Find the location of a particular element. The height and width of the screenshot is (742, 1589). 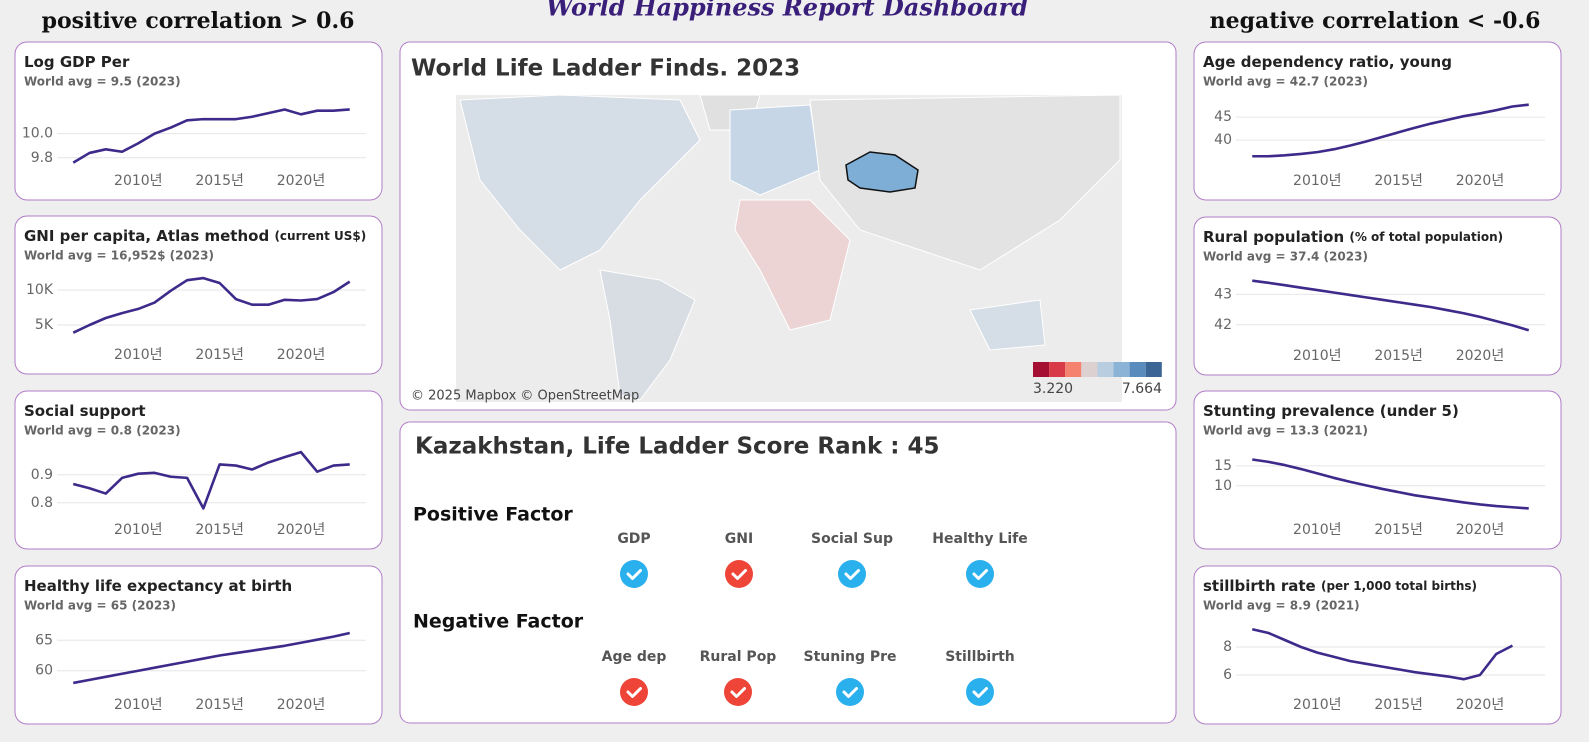

chart-title: Social support is located at coordinates (85, 411).